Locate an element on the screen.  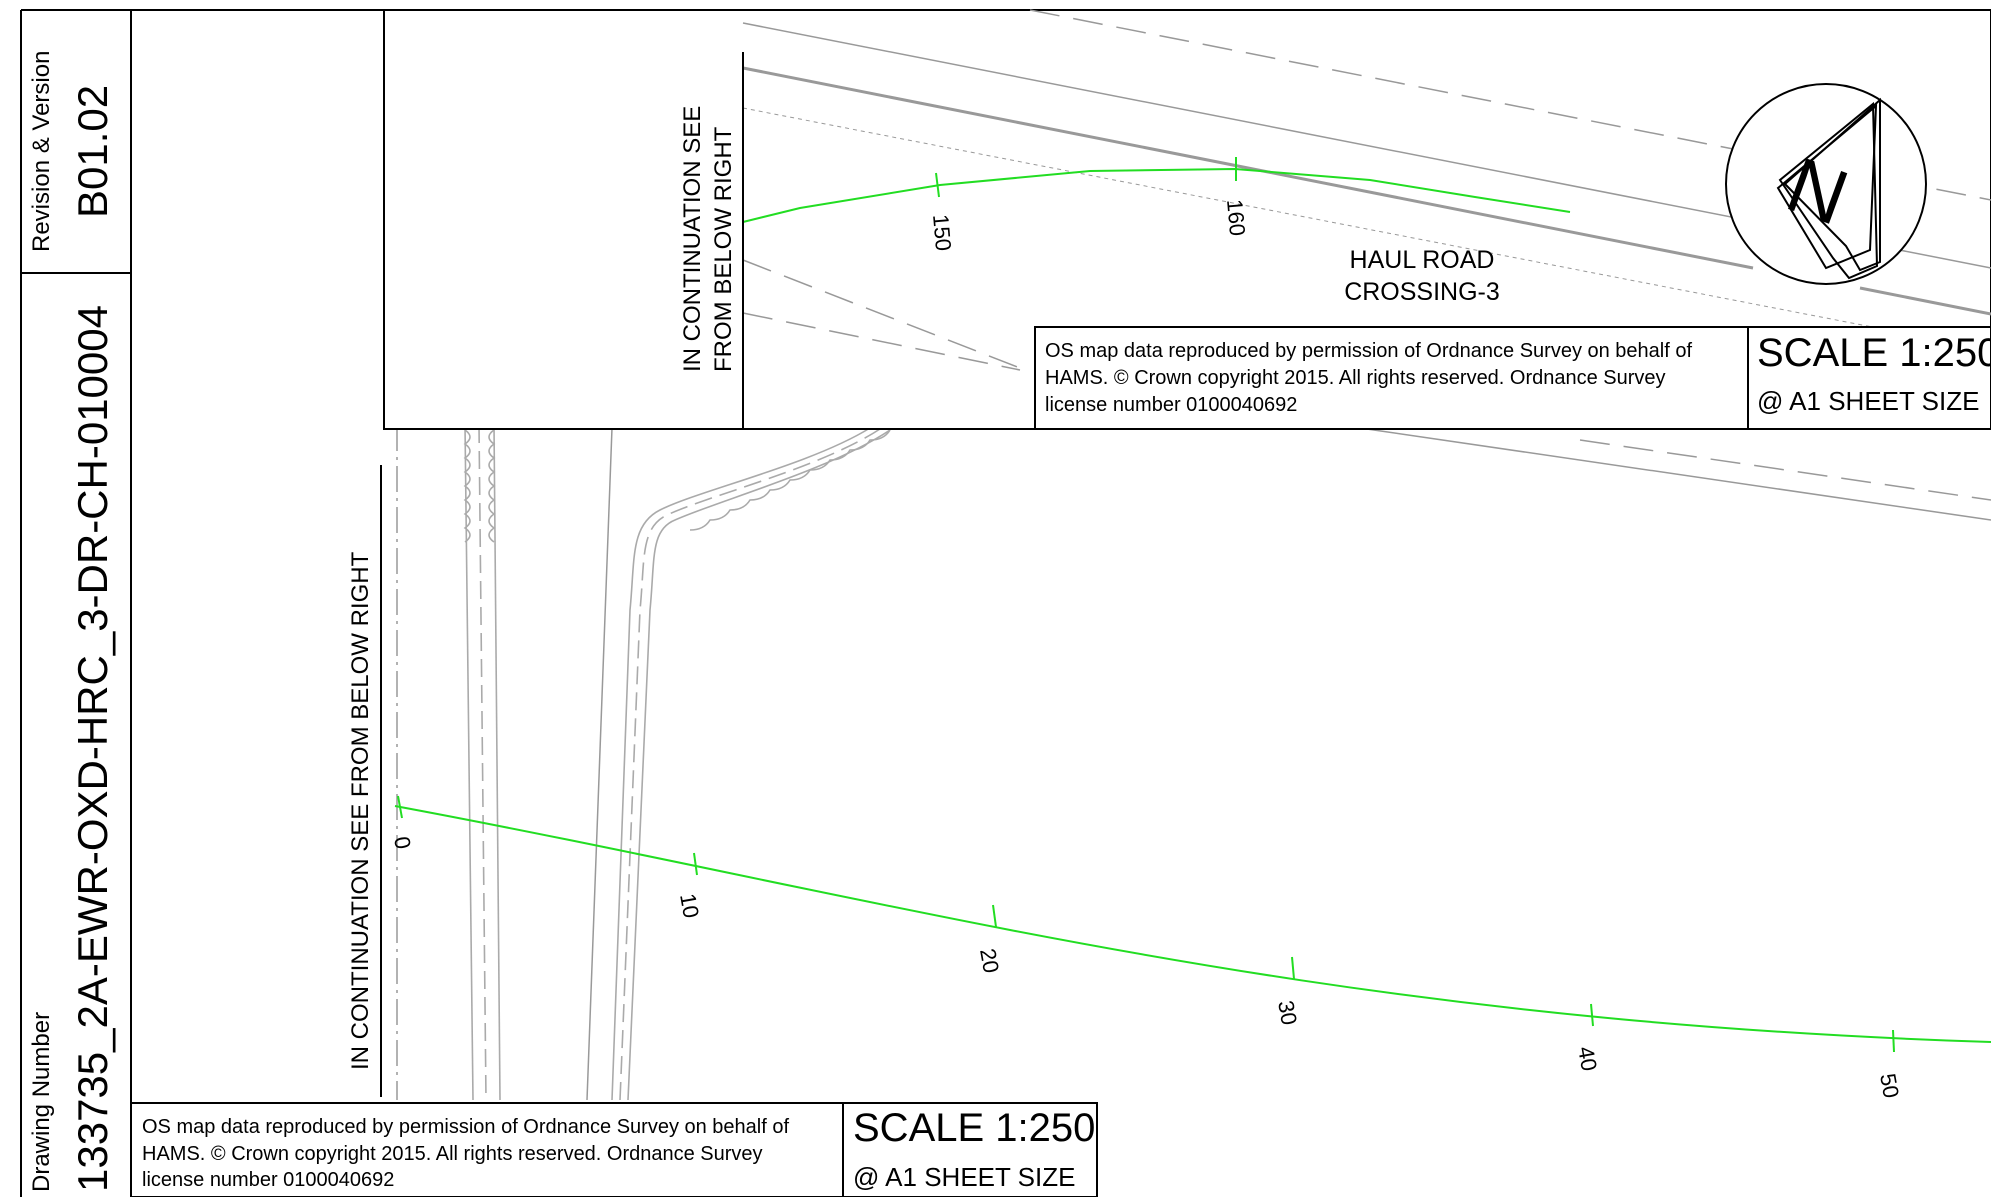
inset-sheet-size: @ A1 SHEET SIZE is located at coordinates (1868, 401).